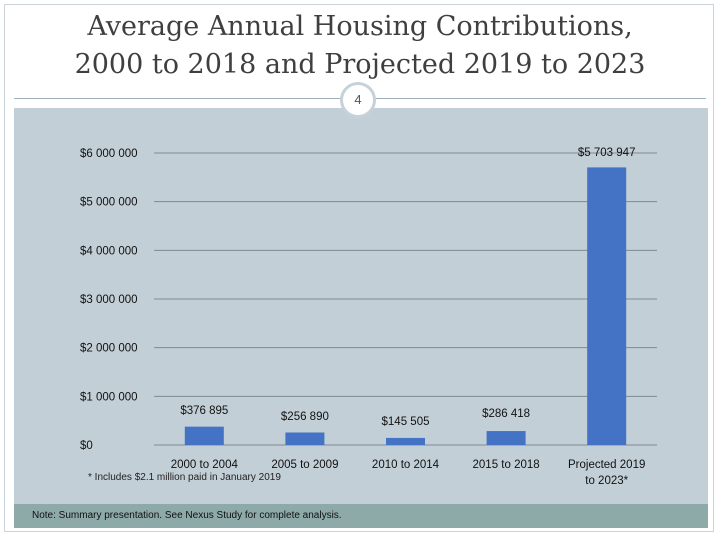 This screenshot has width=720, height=540. Describe the element at coordinates (506, 414) in the screenshot. I see `data-label: $286 418` at that location.